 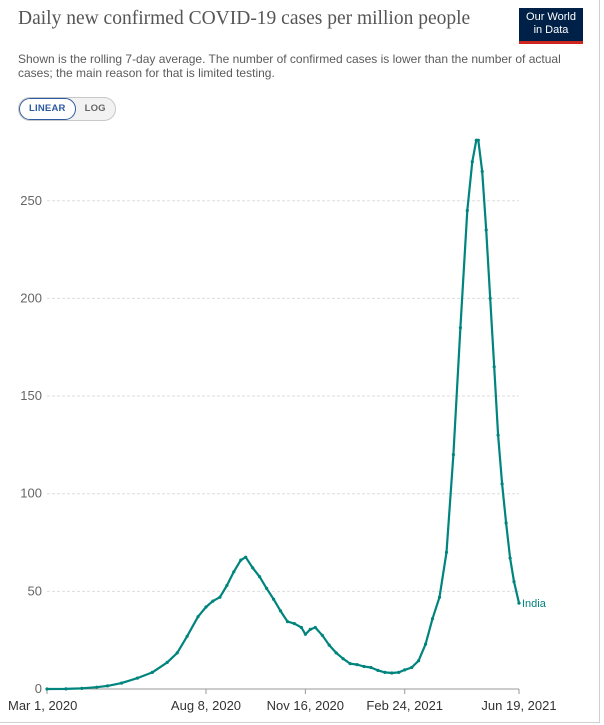 What do you see at coordinates (31, 297) in the screenshot?
I see `y-tick-label: 200` at bounding box center [31, 297].